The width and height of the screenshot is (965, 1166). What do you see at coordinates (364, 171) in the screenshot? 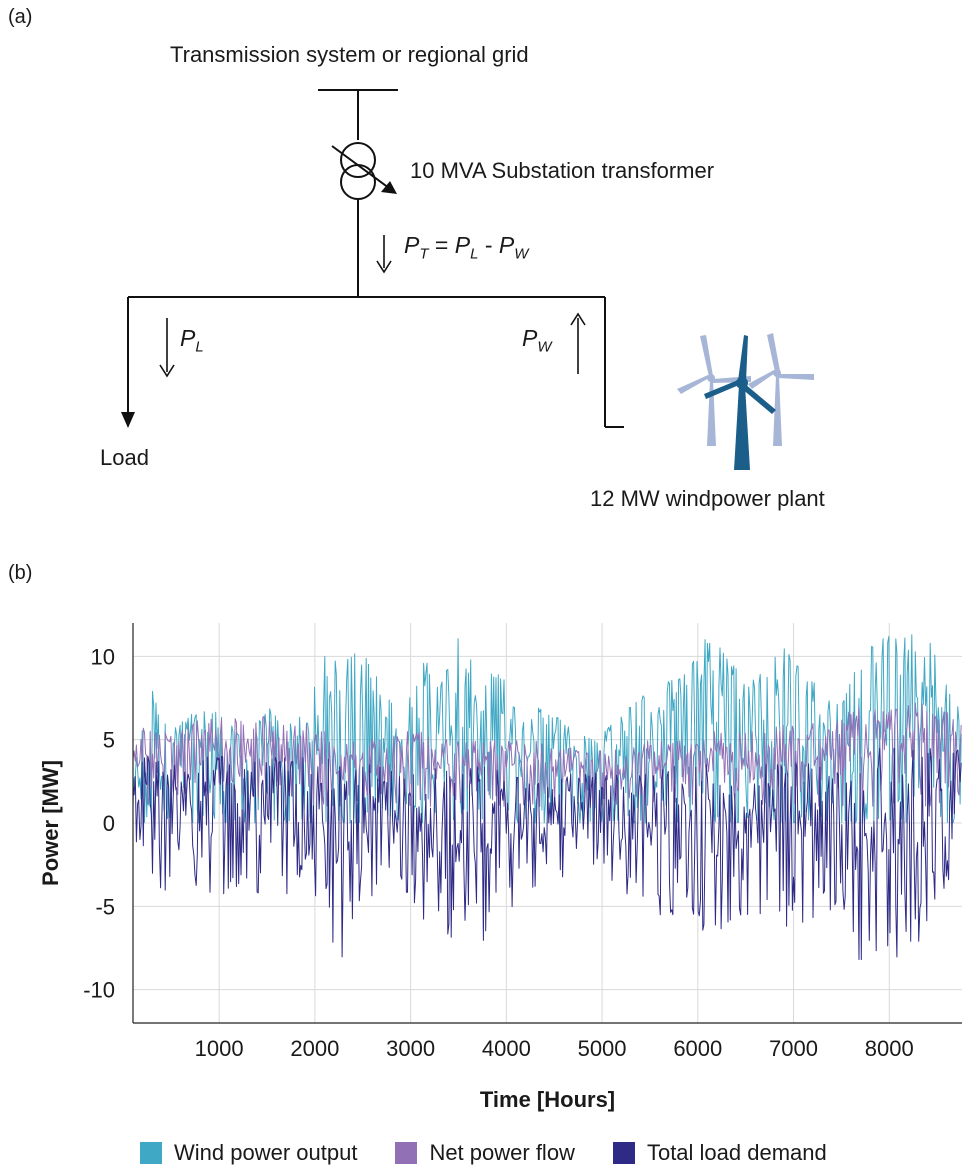
I see `transformer-icon` at bounding box center [364, 171].